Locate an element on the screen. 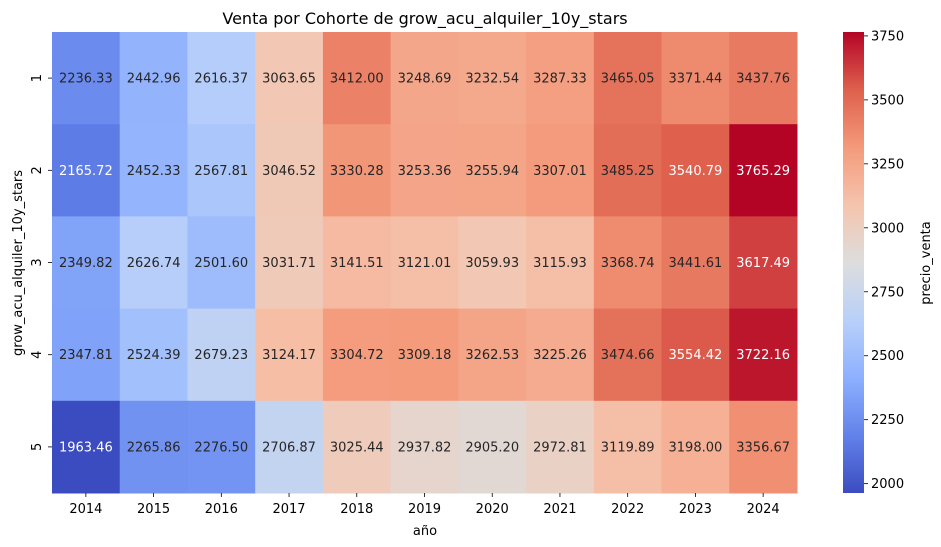  cell-value-label: 3540.79 is located at coordinates (696, 171).